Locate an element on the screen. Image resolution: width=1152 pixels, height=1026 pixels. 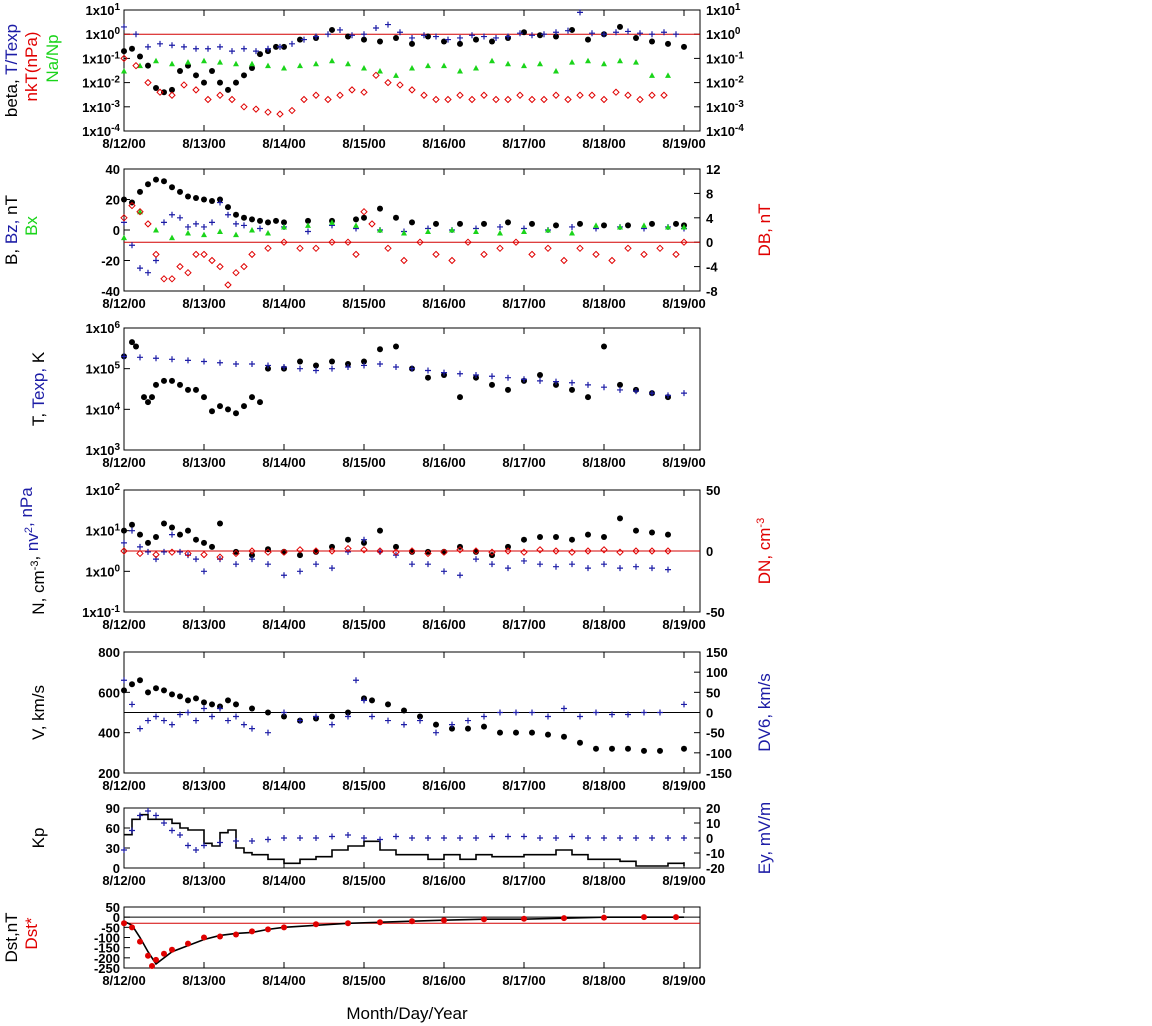
right-tick-label: -20 is located at coordinates (715, 868).